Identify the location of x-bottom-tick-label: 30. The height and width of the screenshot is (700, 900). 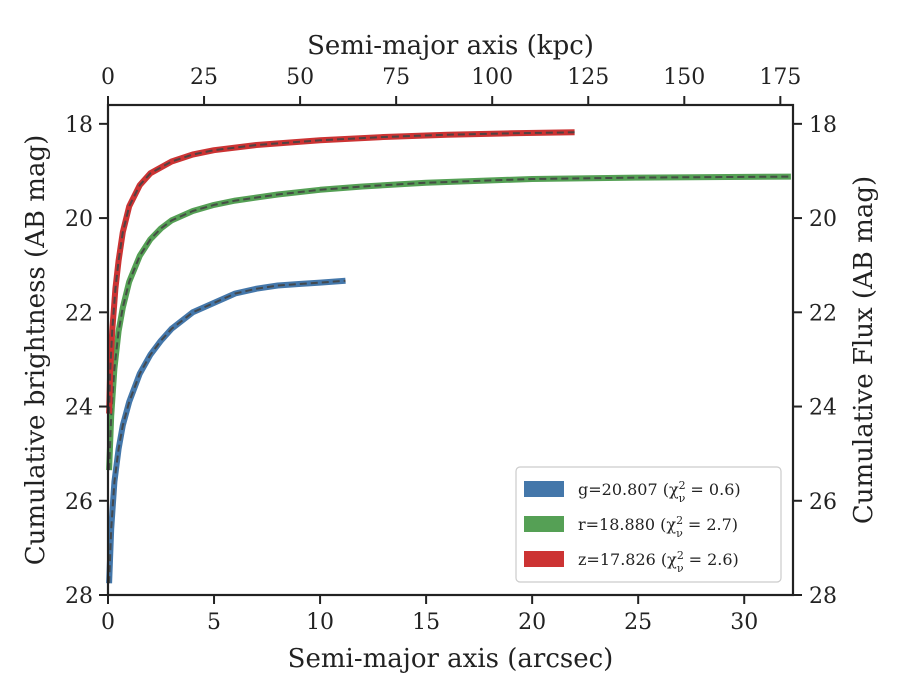
(744, 622).